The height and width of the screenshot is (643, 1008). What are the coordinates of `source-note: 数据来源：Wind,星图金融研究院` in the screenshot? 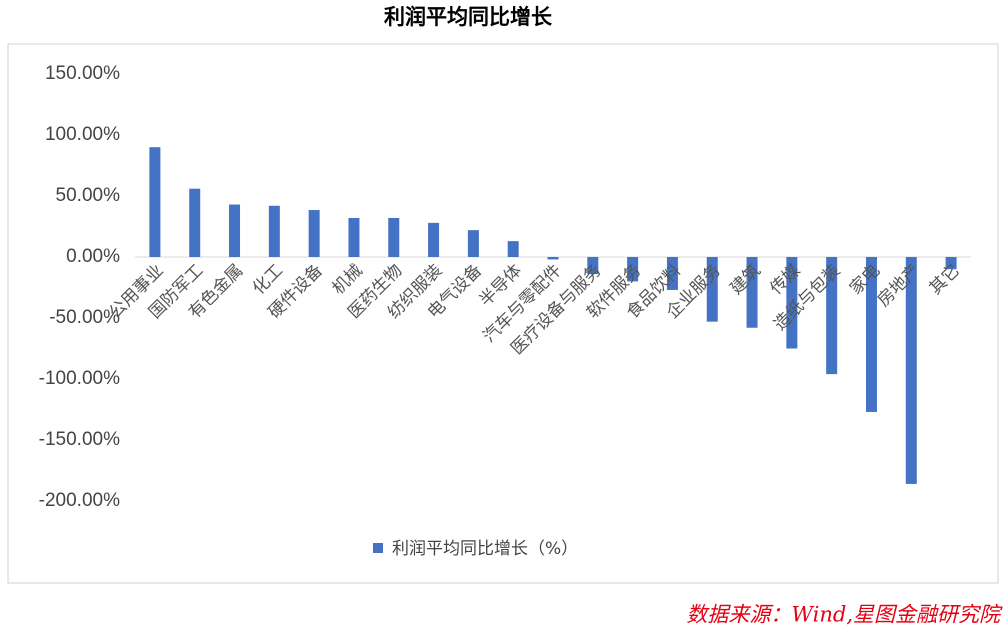 It's located at (844, 615).